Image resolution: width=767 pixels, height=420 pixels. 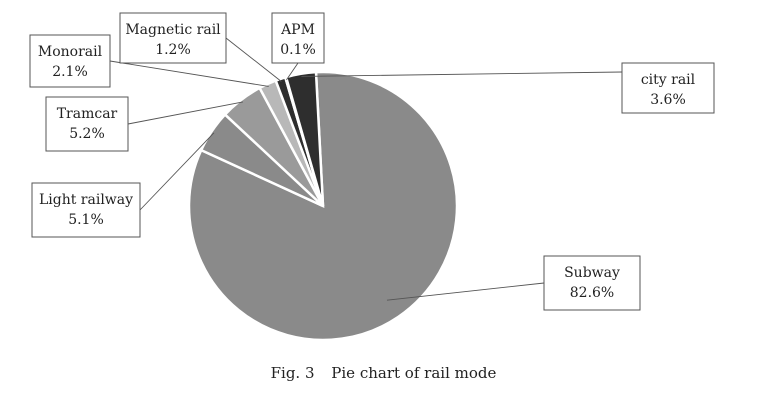 What do you see at coordinates (304, 138) in the screenshot?
I see `pie-slice-city-rail` at bounding box center [304, 138].